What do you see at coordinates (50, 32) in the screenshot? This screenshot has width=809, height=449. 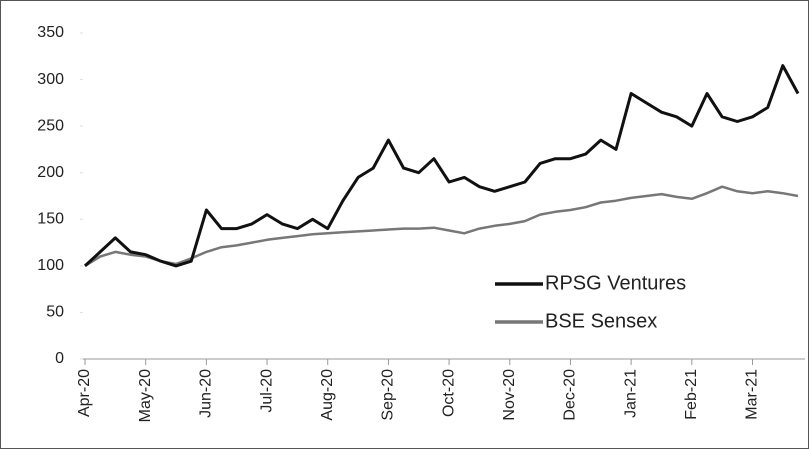 I see `y-tick-label: 350` at bounding box center [50, 32].